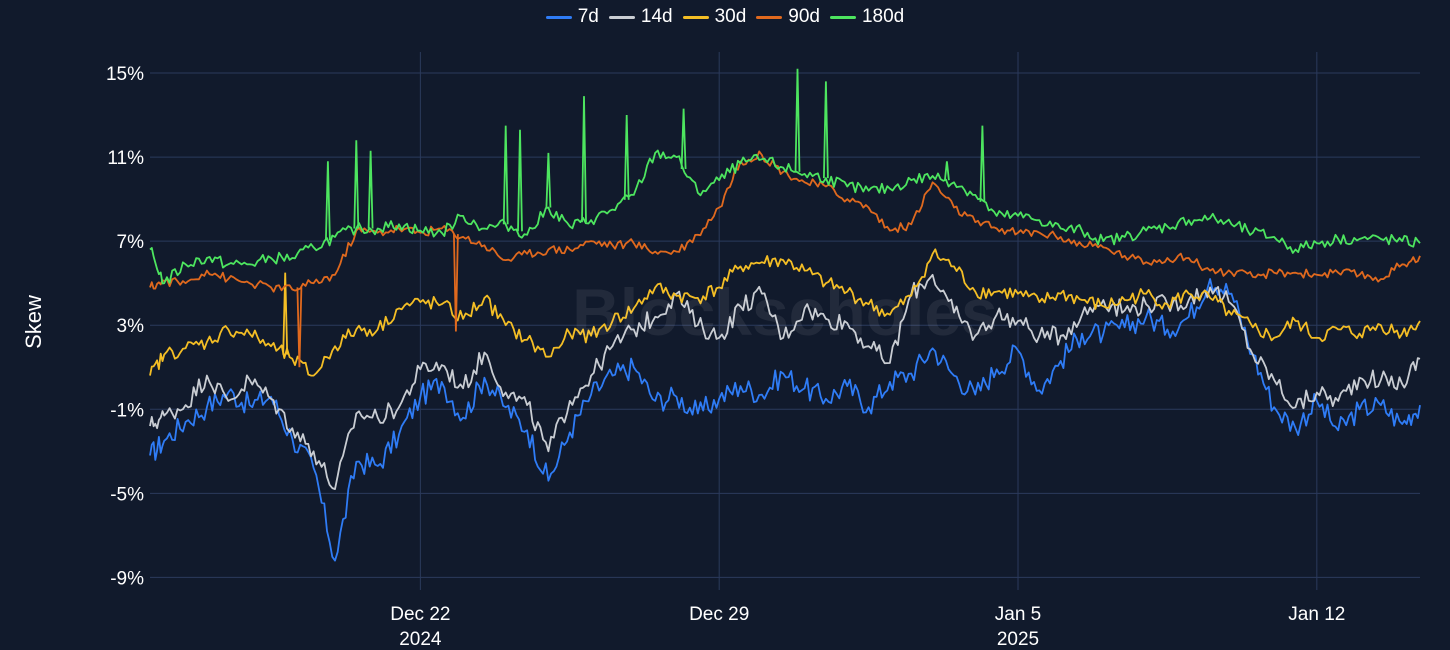 The height and width of the screenshot is (650, 1450). What do you see at coordinates (420, 639) in the screenshot?
I see `x-tick-year-label: 2024` at bounding box center [420, 639].